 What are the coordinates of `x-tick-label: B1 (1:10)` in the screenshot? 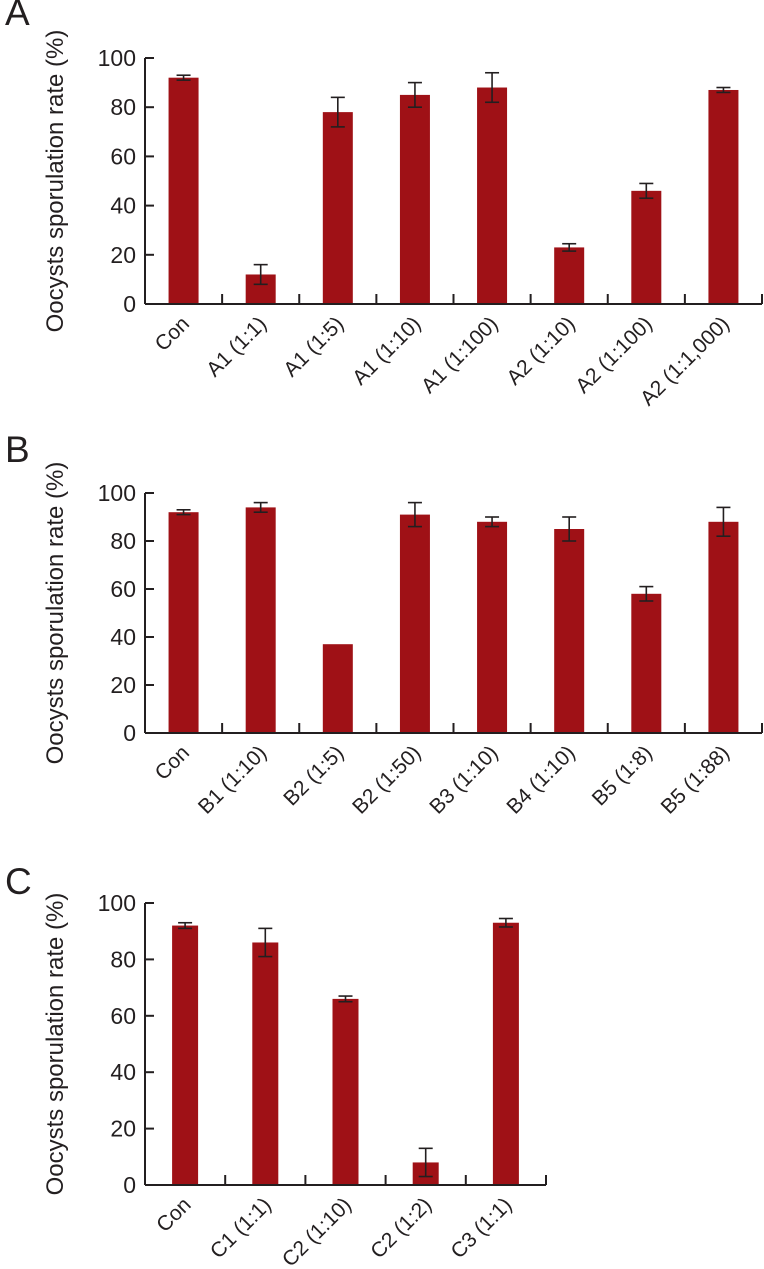 It's located at (232, 779).